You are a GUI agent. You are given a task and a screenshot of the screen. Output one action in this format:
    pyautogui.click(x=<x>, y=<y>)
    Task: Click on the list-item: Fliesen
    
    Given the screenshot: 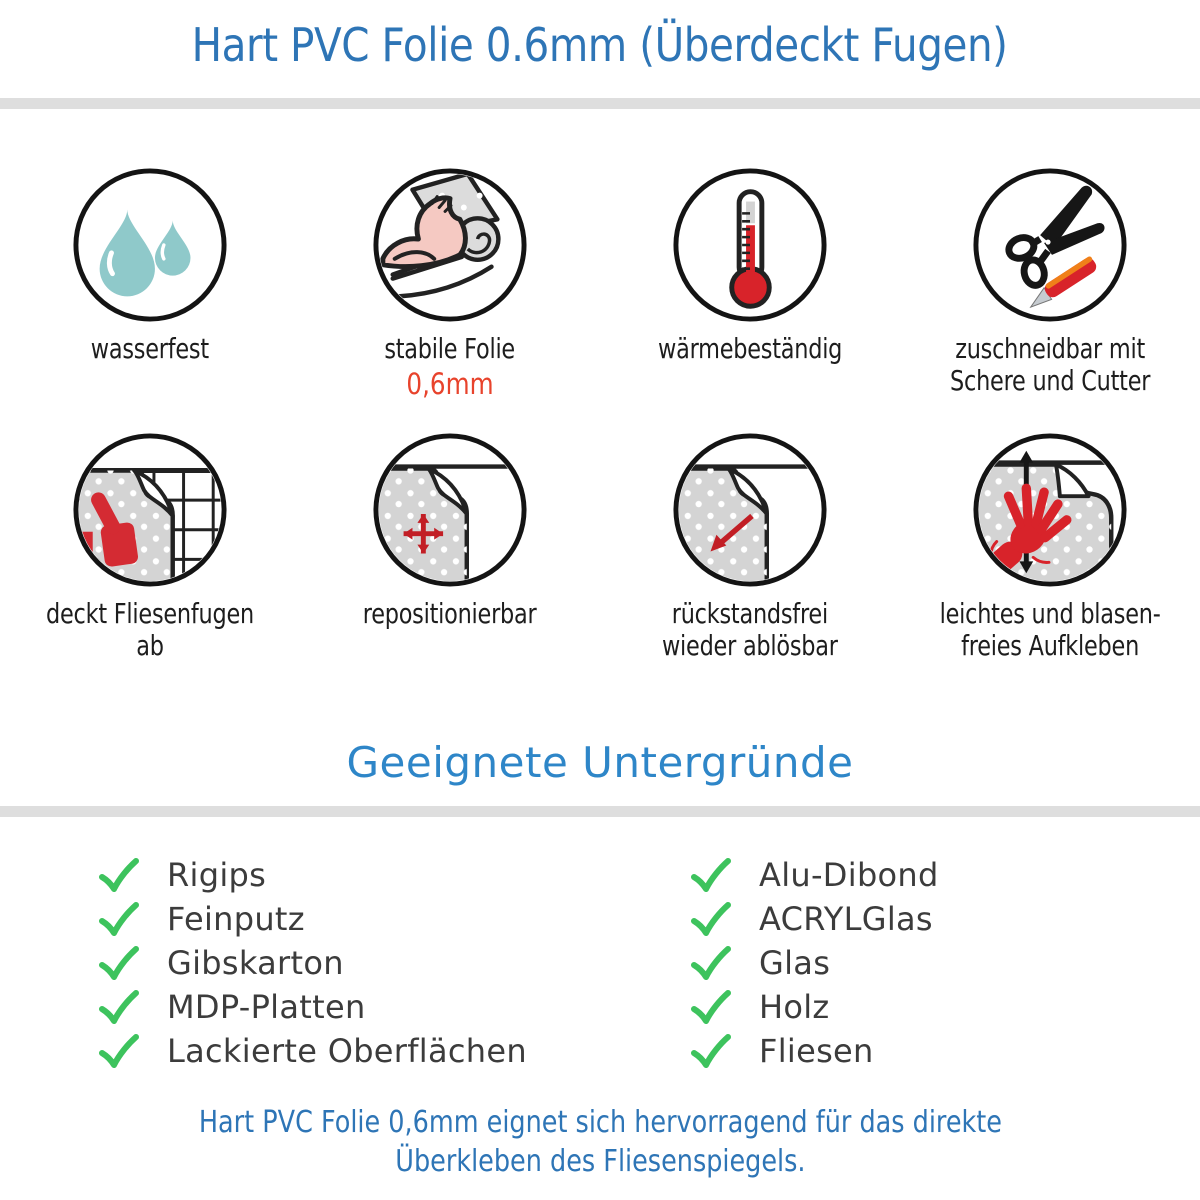 What is the action you would take?
    pyautogui.click(x=945, y=1051)
    